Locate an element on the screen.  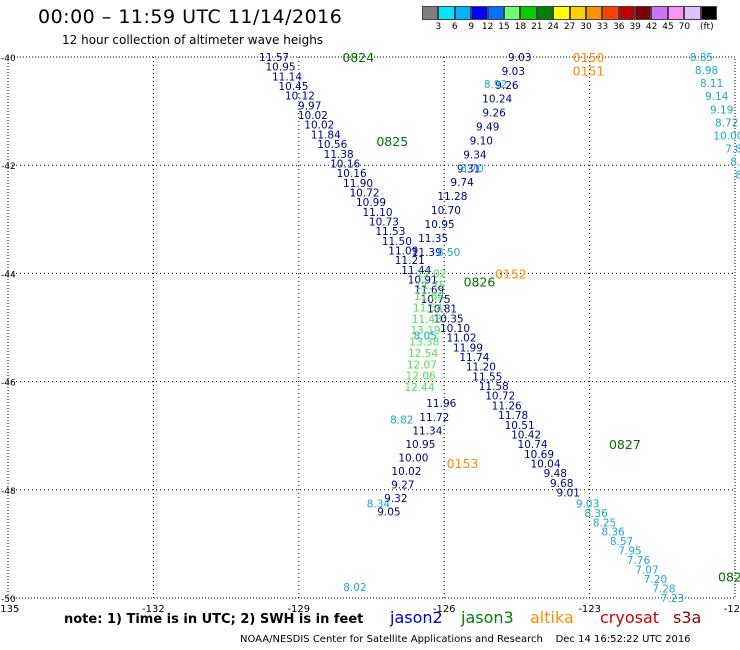
colorbar-label: 33 is located at coordinates (602, 27).